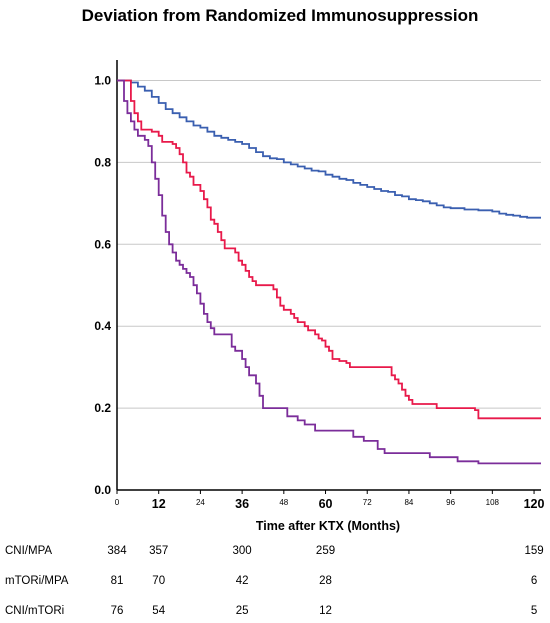 The height and width of the screenshot is (623, 550). What do you see at coordinates (534, 504) in the screenshot?
I see `x-tick-label: 120` at bounding box center [534, 504].